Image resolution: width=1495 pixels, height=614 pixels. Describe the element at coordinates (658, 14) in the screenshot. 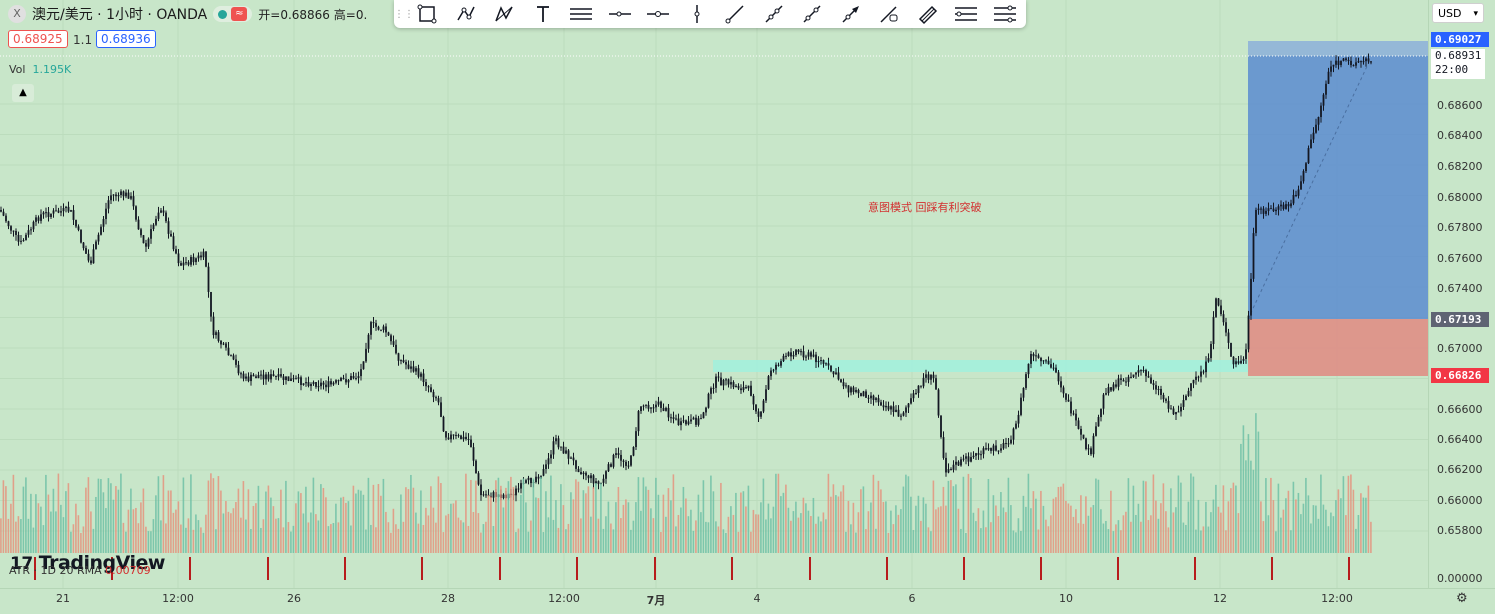

I see `cross-line-icon` at that location.